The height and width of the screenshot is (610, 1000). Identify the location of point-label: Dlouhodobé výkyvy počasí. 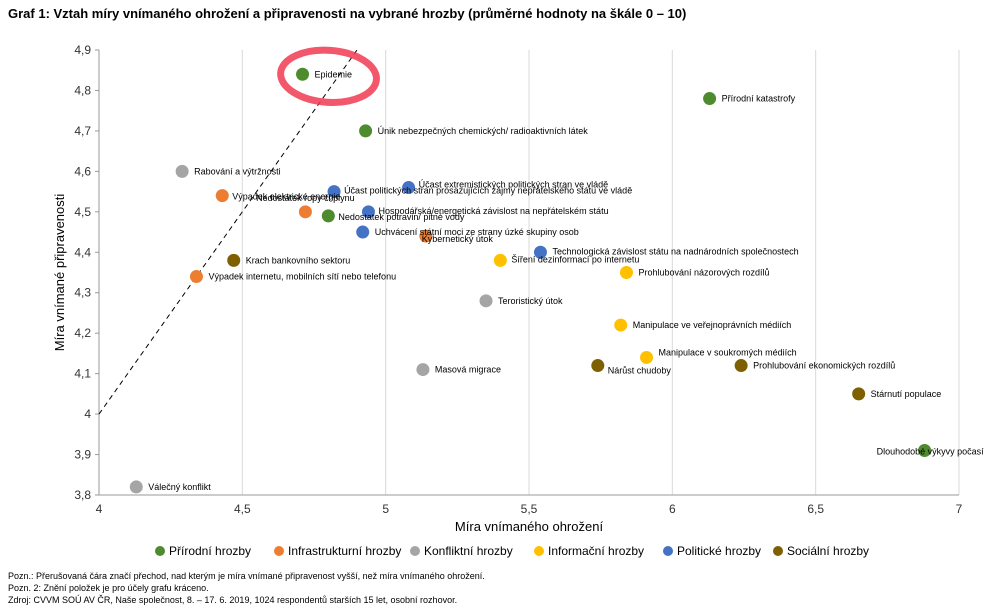
(931, 452).